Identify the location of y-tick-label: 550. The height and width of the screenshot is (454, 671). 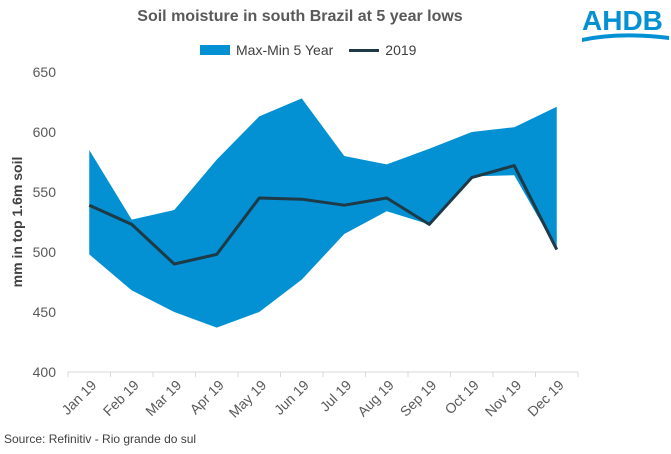
(45, 192).